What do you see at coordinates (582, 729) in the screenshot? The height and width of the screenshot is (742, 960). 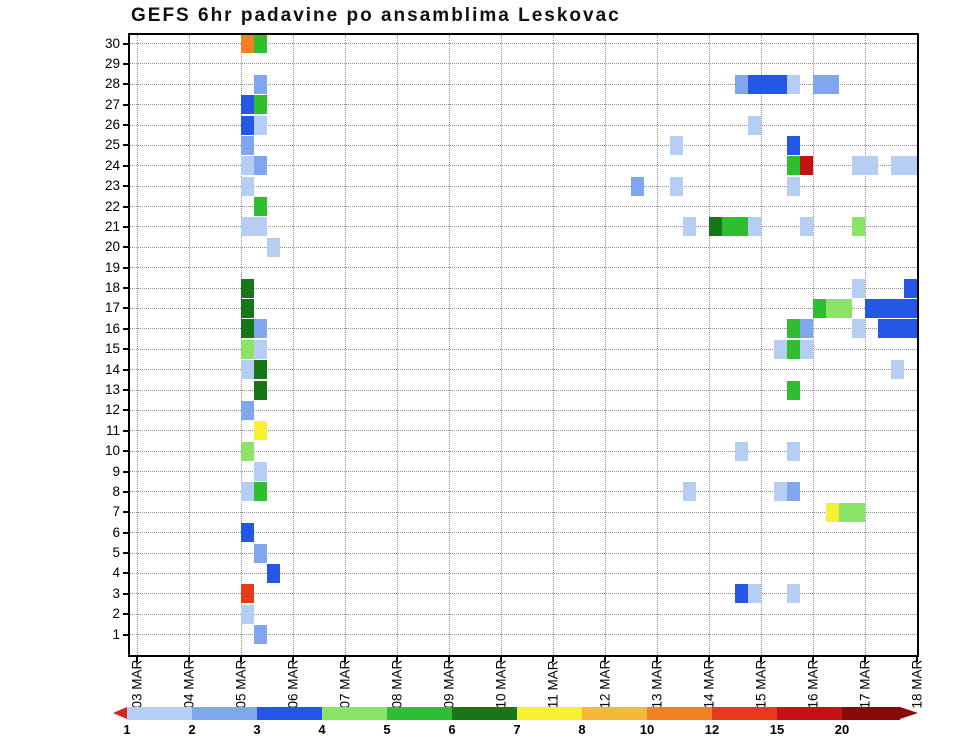 I see `scale-label: 8` at bounding box center [582, 729].